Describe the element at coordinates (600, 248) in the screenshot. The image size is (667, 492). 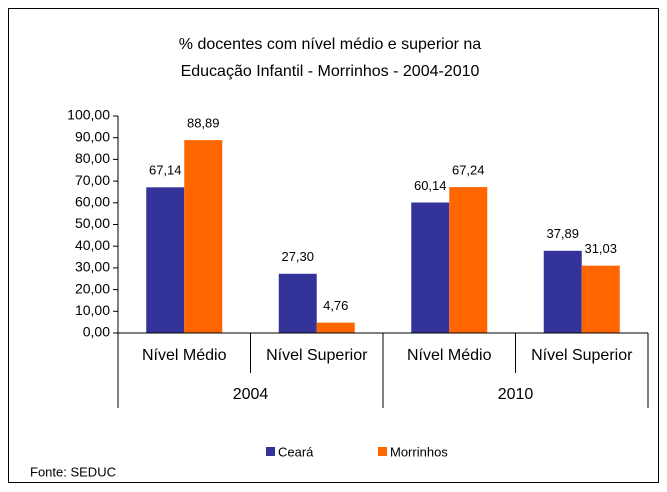
I see `value-label: 31,03` at that location.